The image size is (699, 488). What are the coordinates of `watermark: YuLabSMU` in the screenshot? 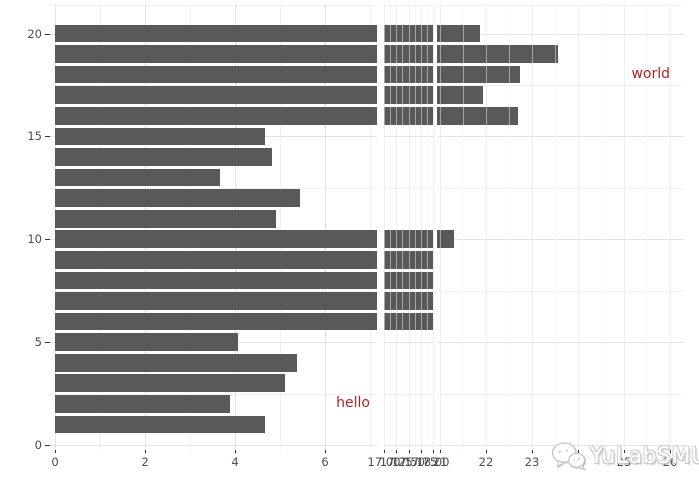 It's located at (625, 456).